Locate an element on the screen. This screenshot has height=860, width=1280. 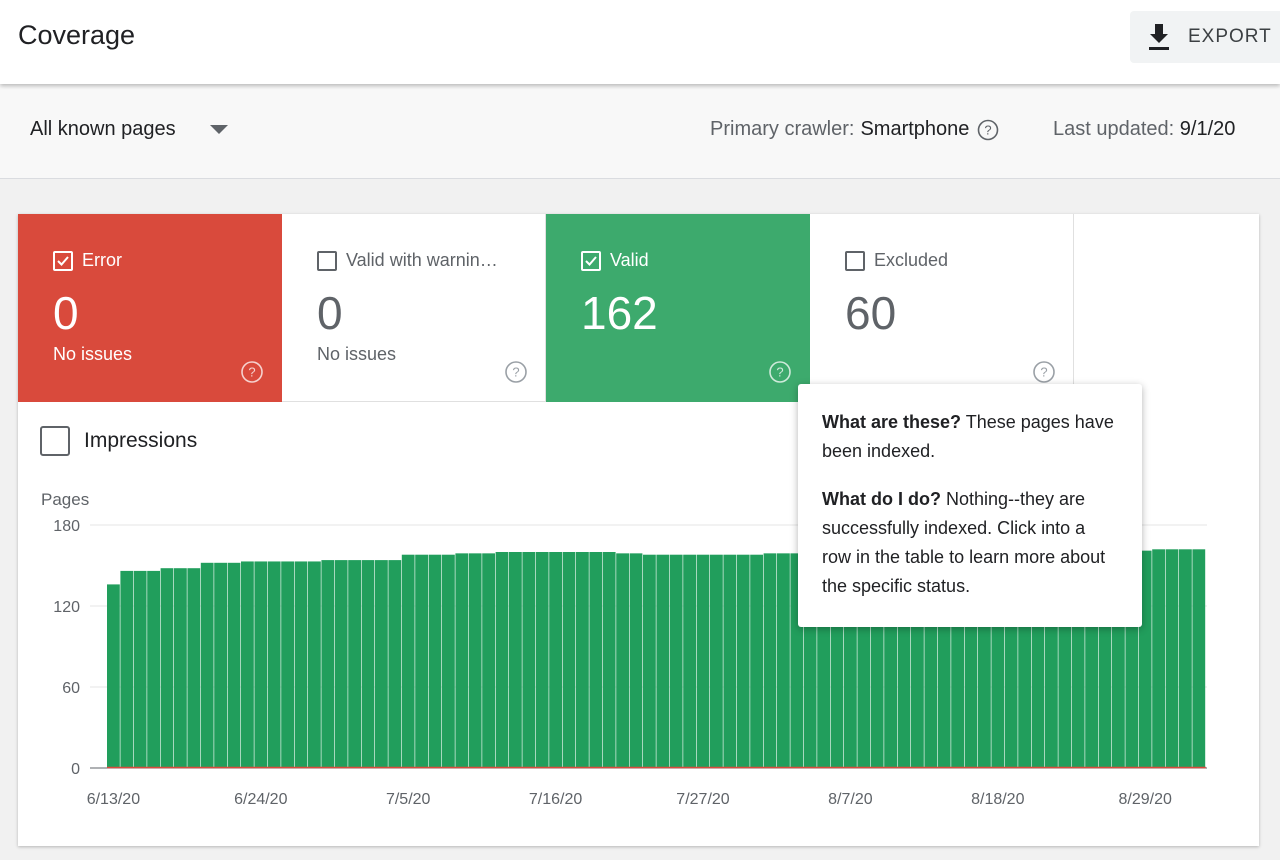
x-tick-label: 8/7/20 is located at coordinates (850, 799).